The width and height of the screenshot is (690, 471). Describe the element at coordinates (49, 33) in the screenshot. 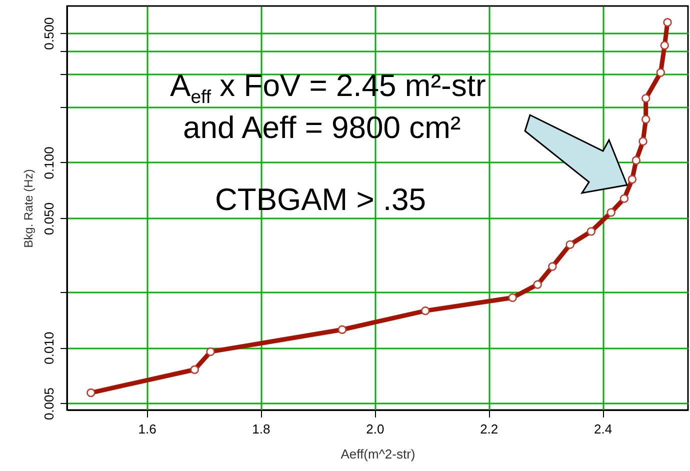

I see `y-tick-label: 0.500` at that location.